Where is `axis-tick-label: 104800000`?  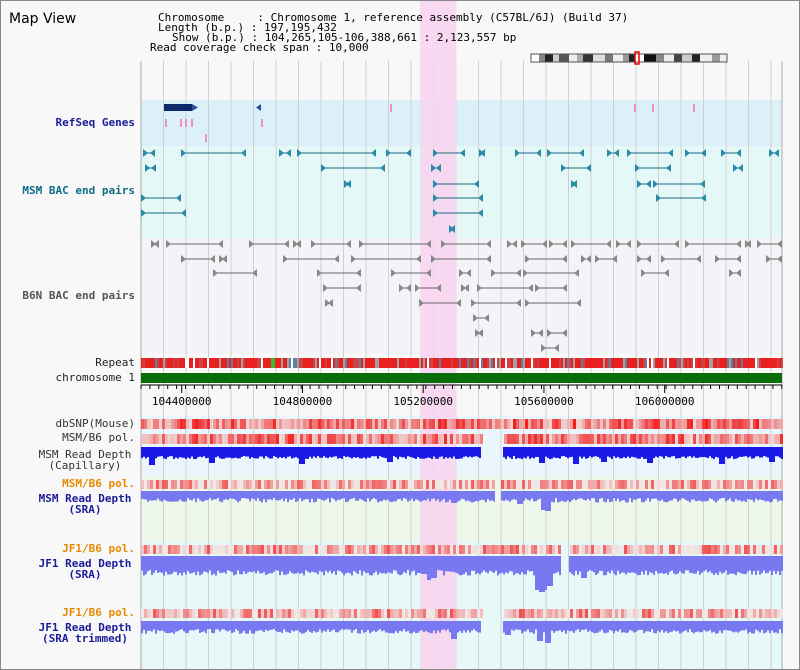 axis-tick-label: 104800000 is located at coordinates (303, 401).